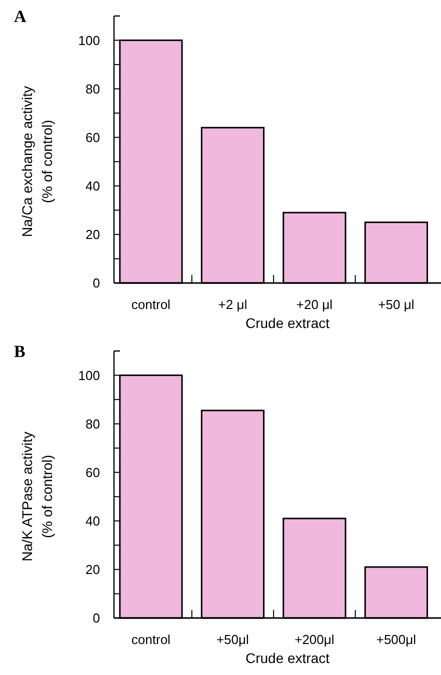 This screenshot has height=675, width=441. I want to click on x-tick-label: +50μl, so click(233, 639).